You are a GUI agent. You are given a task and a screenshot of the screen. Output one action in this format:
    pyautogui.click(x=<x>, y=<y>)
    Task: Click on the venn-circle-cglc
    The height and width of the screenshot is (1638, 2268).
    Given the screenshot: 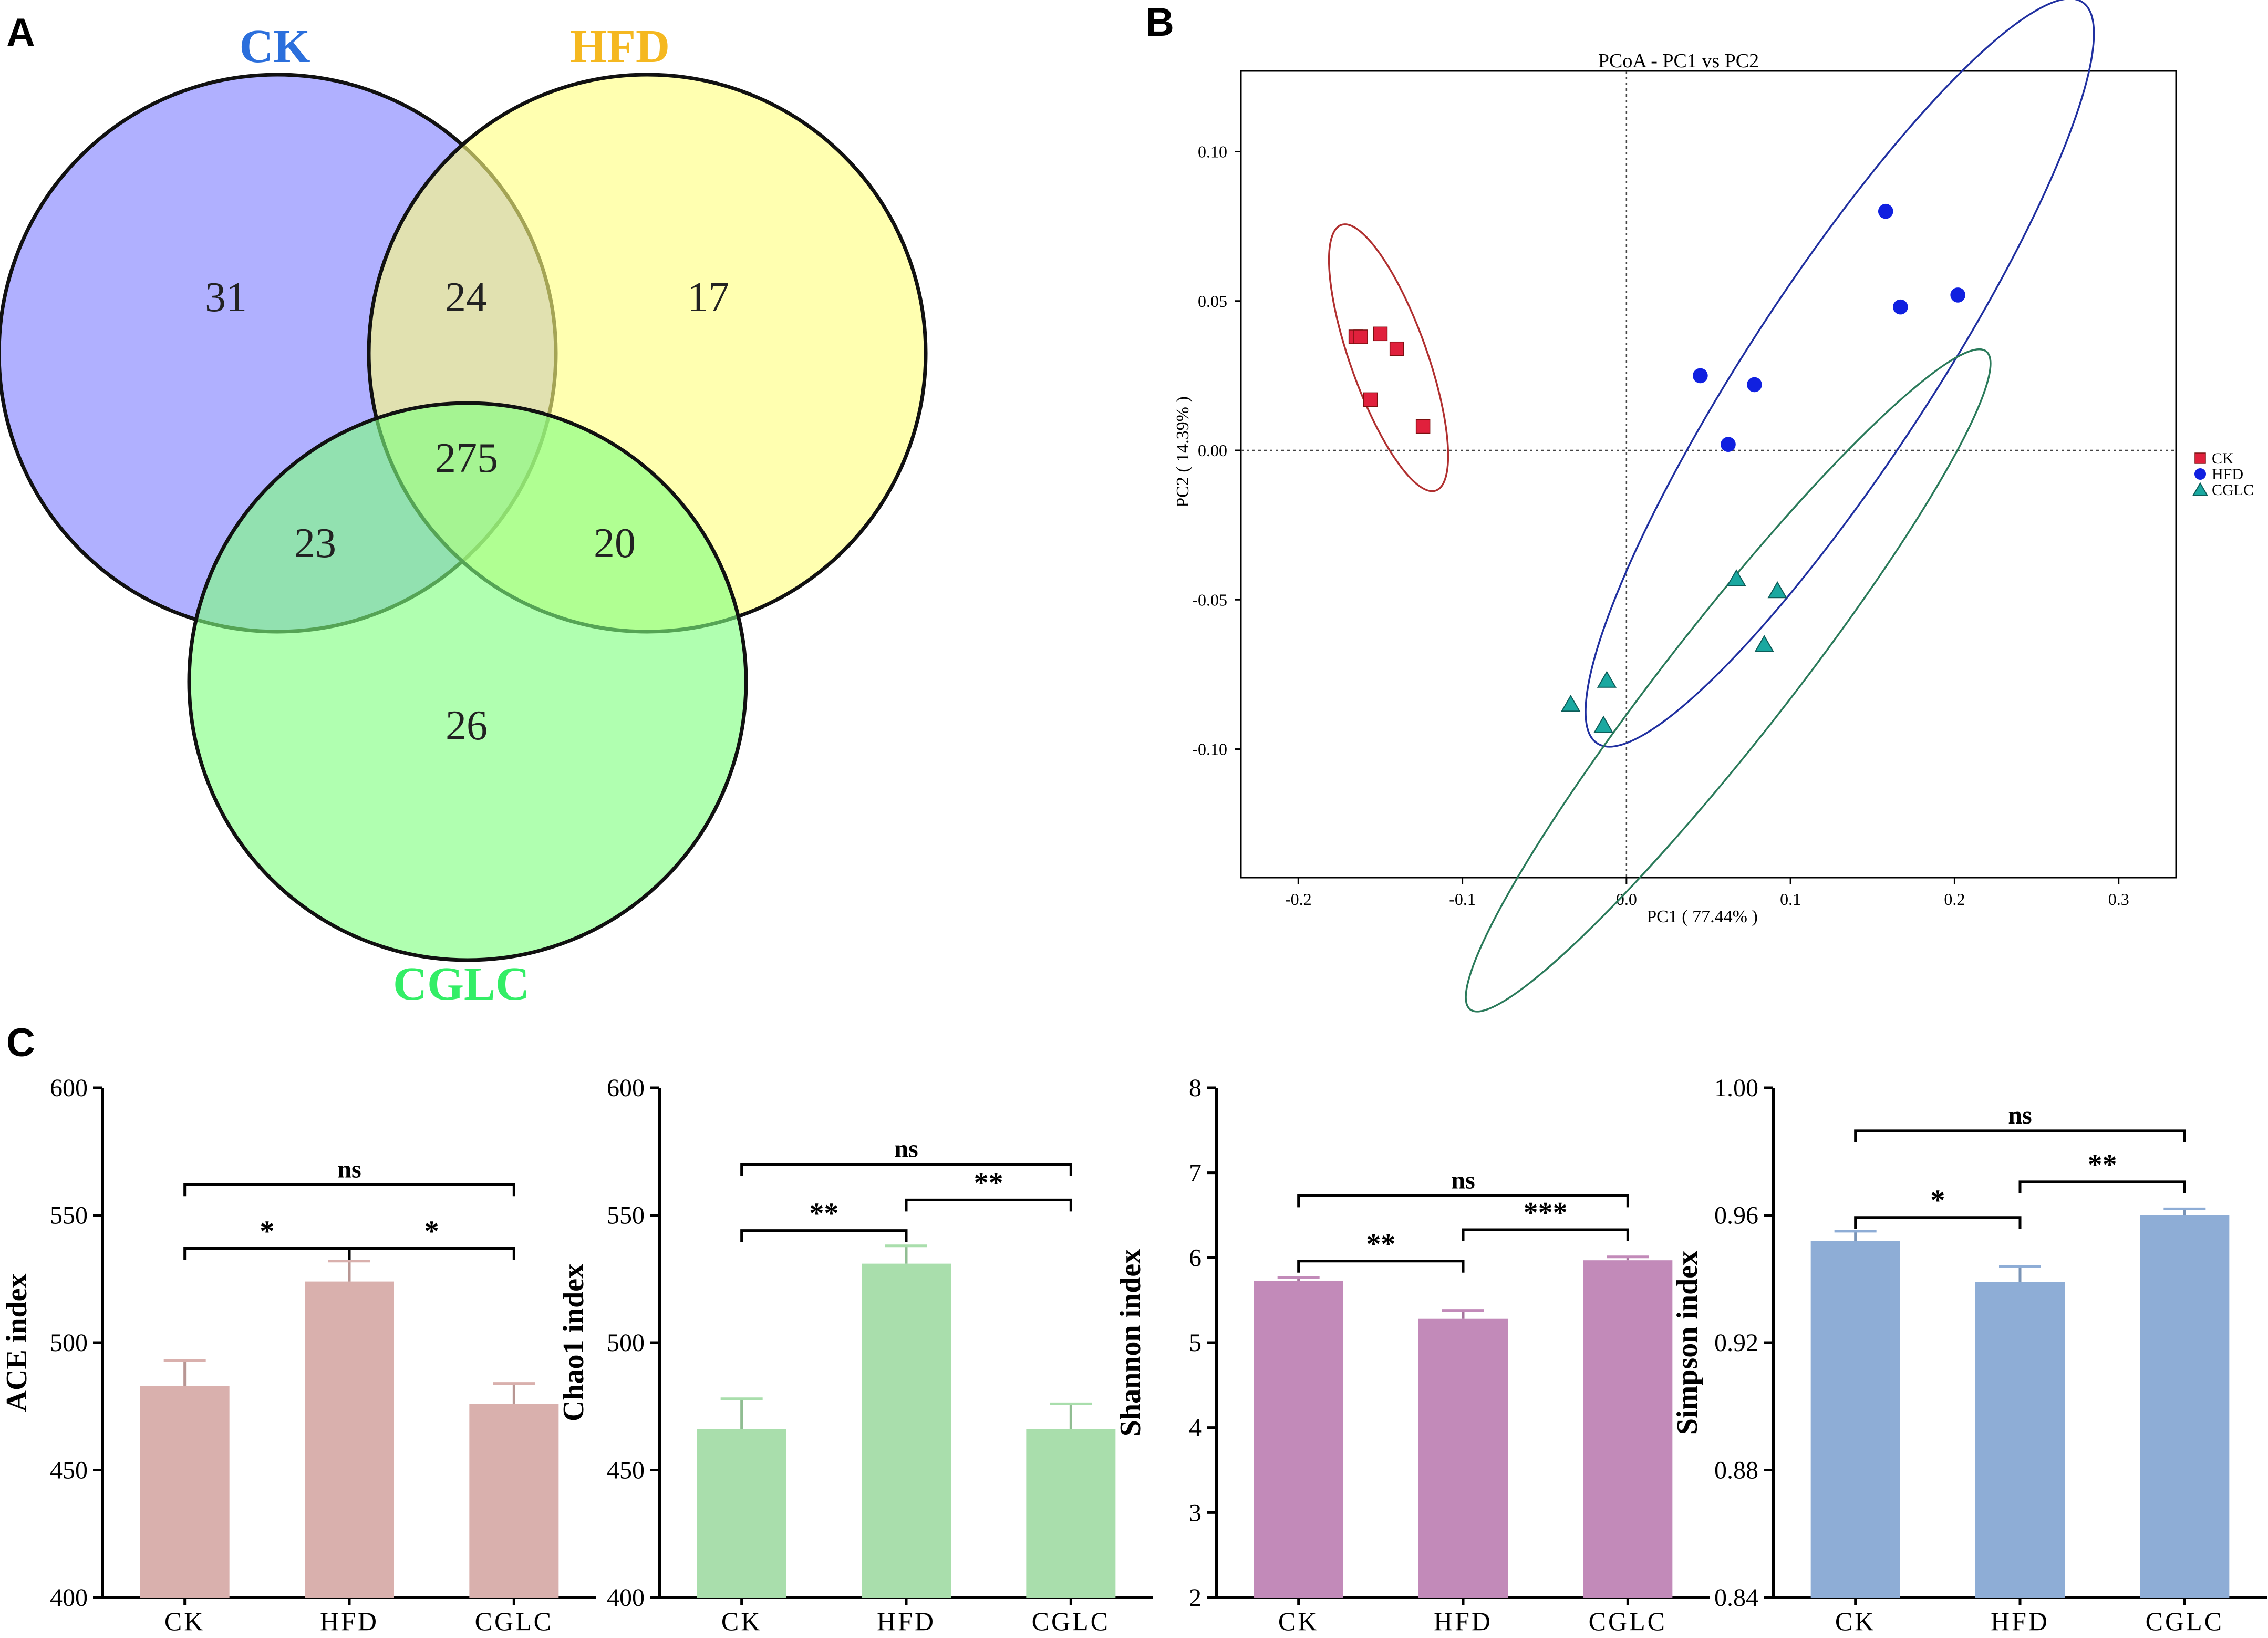 What is the action you would take?
    pyautogui.click(x=467, y=681)
    